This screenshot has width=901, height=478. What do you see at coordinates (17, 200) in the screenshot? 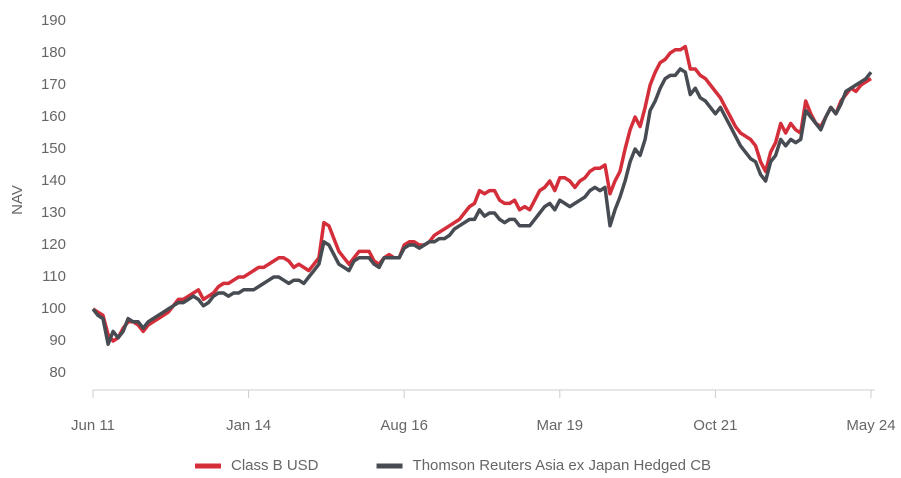
I see `y-axis-label: NAV` at bounding box center [17, 200].